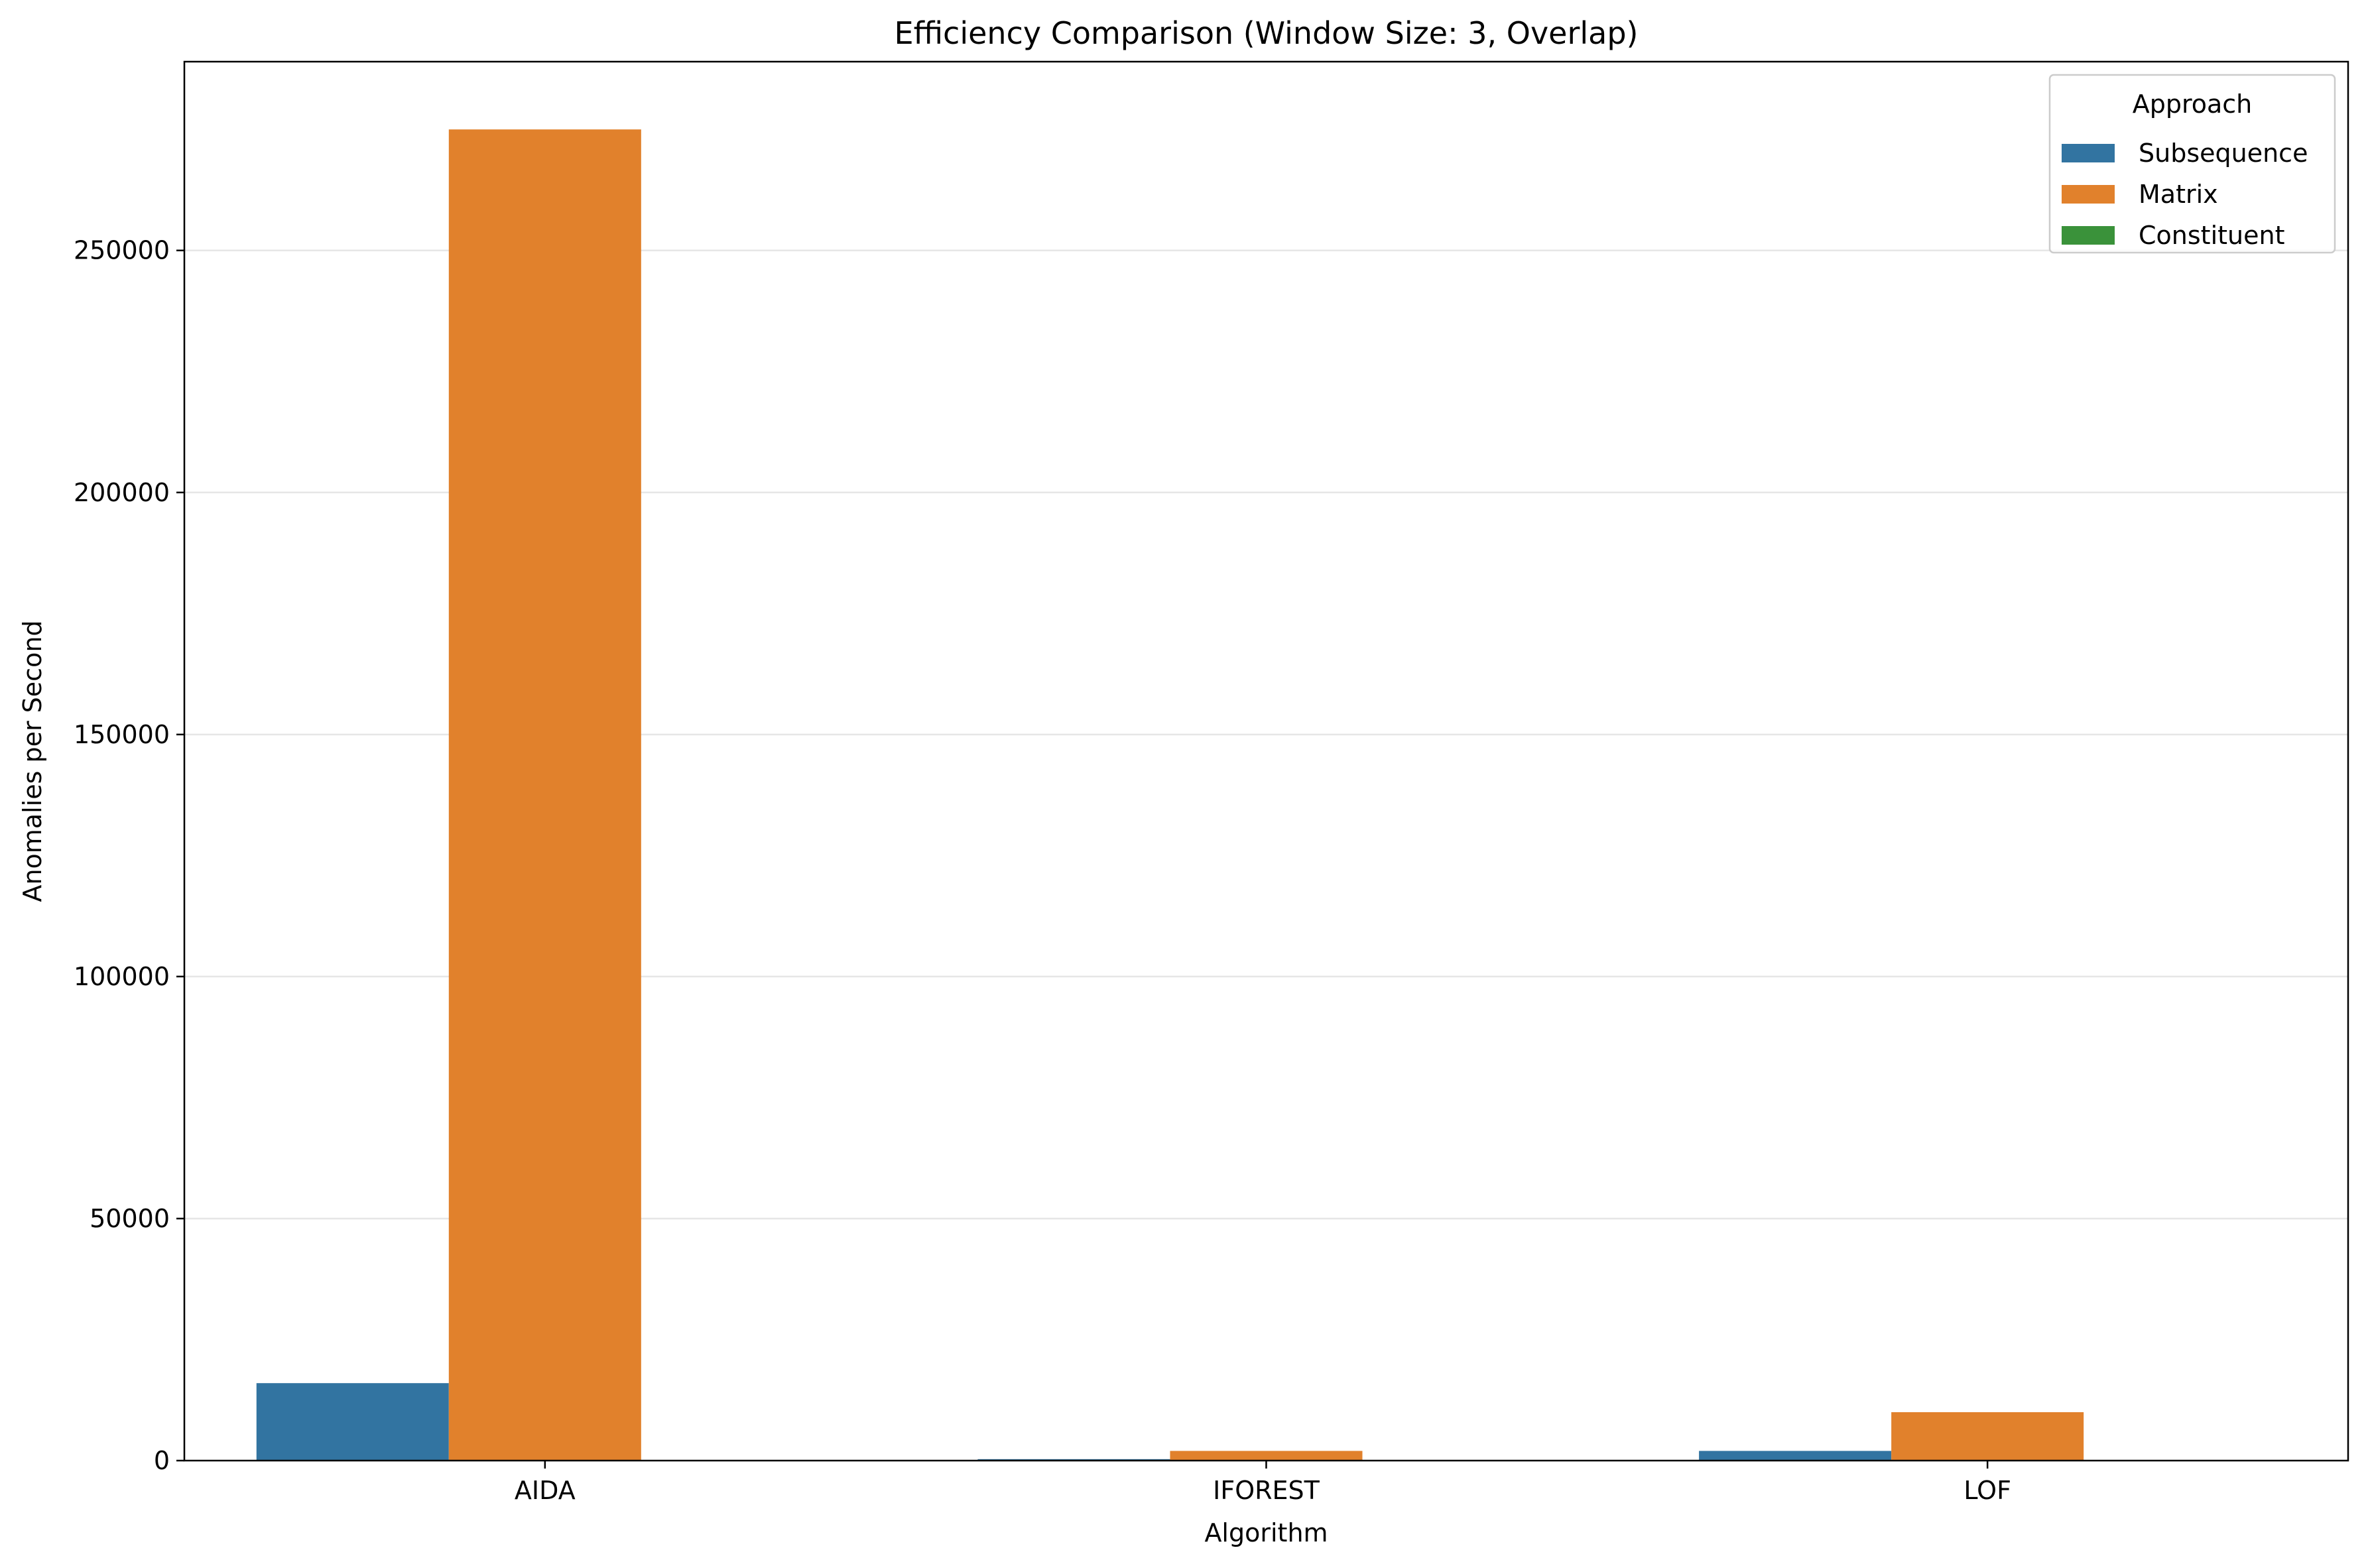 The height and width of the screenshot is (1568, 2368). Describe the element at coordinates (2088, 235) in the screenshot. I see `legend-swatch-constituent` at that location.